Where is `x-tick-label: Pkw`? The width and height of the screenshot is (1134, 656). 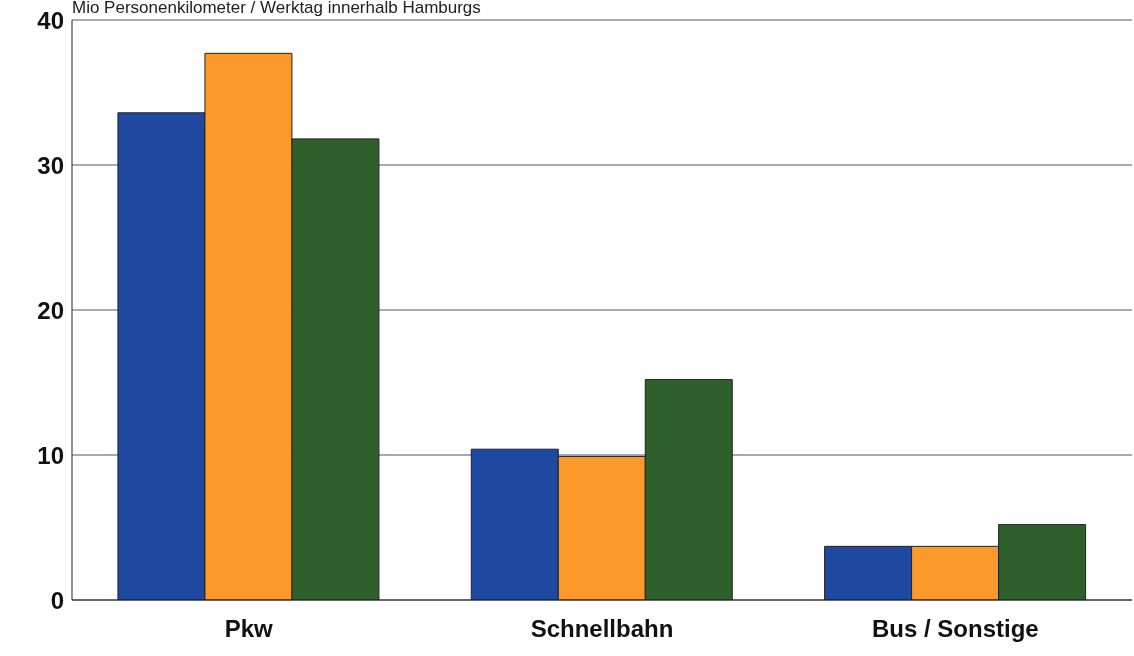 x-tick-label: Pkw is located at coordinates (249, 629).